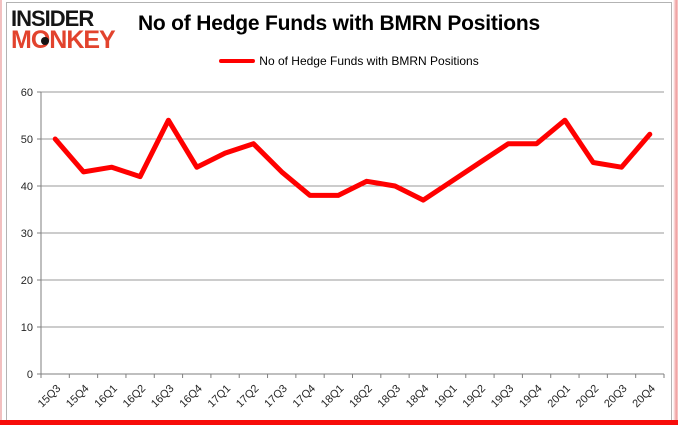 The height and width of the screenshot is (431, 678). What do you see at coordinates (616, 397) in the screenshot?
I see `x-axis-label: 20Q3` at bounding box center [616, 397].